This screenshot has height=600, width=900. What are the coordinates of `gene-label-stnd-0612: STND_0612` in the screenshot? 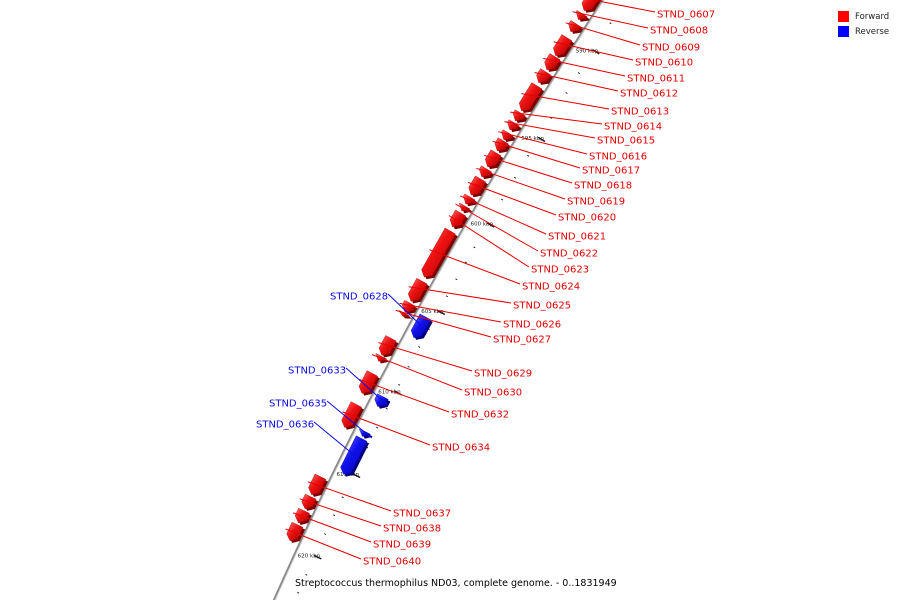 It's located at (649, 94).